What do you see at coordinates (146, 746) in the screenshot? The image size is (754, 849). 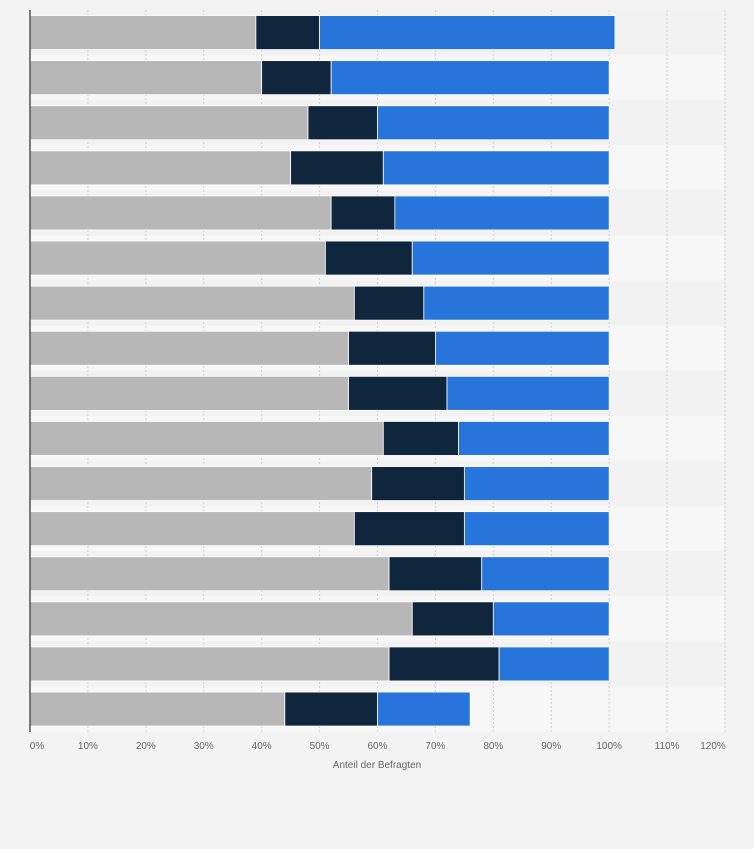 I see `x-tick-label: 20%` at bounding box center [146, 746].